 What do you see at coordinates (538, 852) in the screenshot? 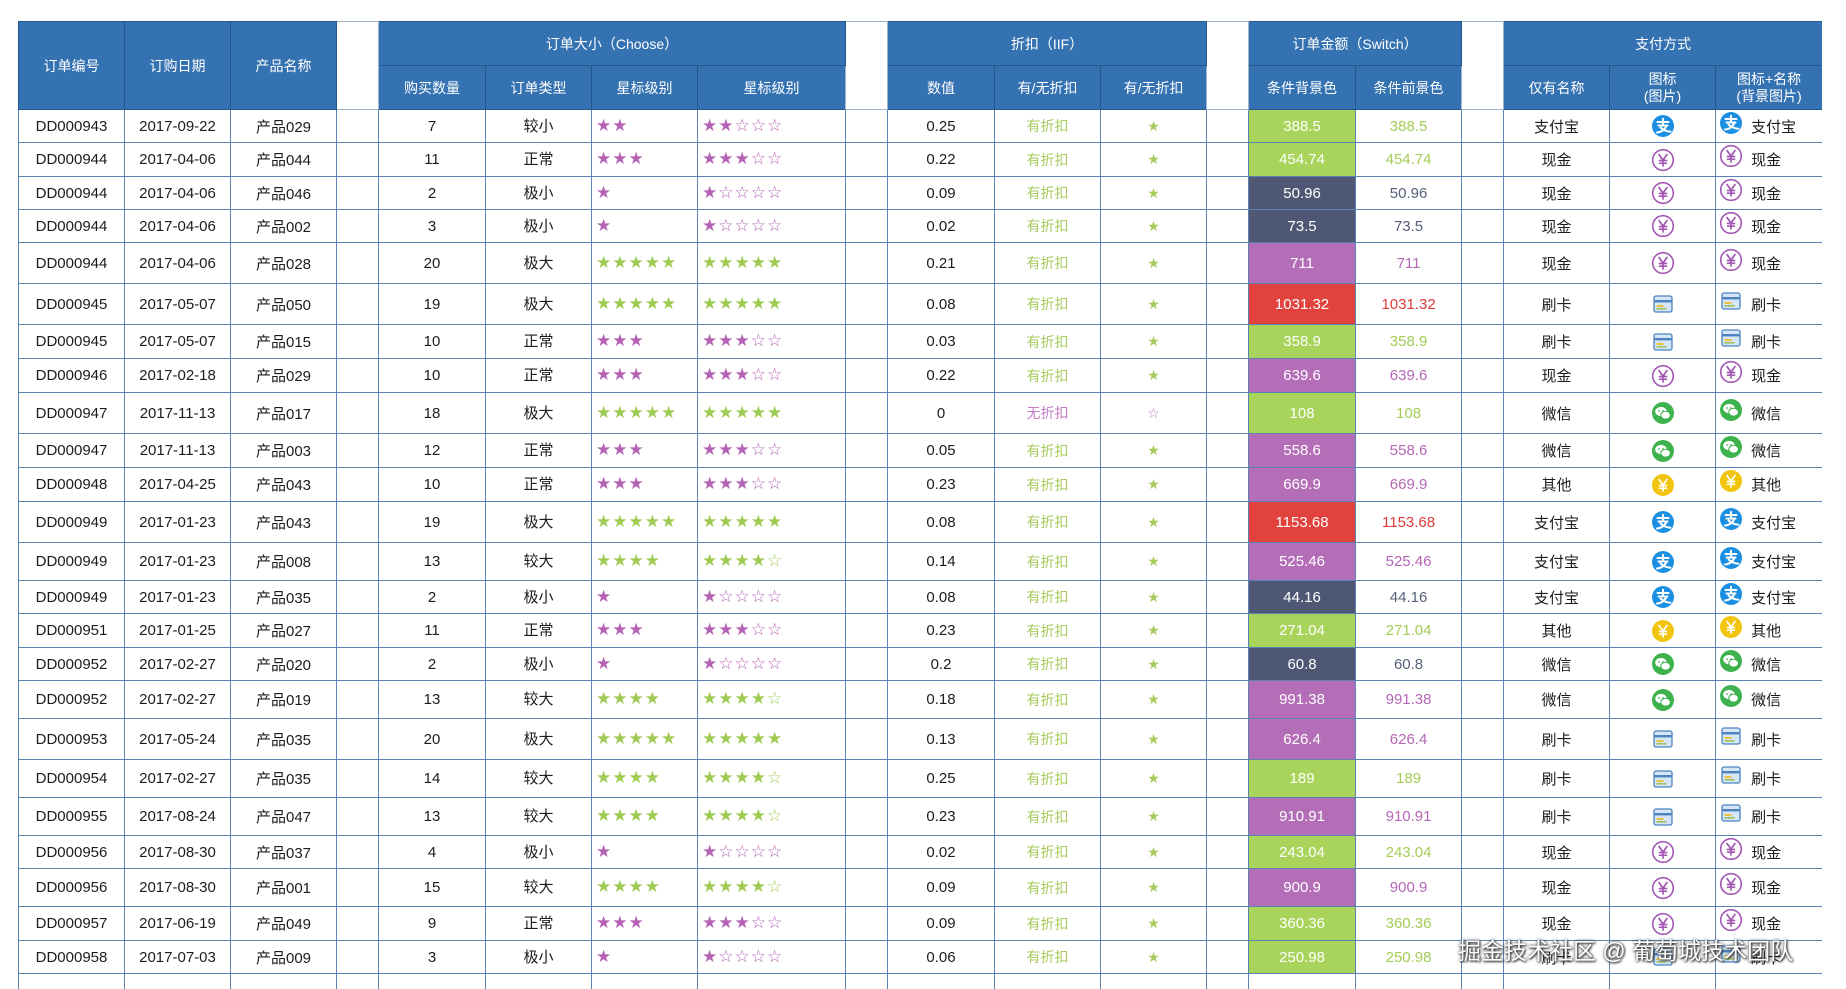
I see `order-type-cell: 极小` at bounding box center [538, 852].